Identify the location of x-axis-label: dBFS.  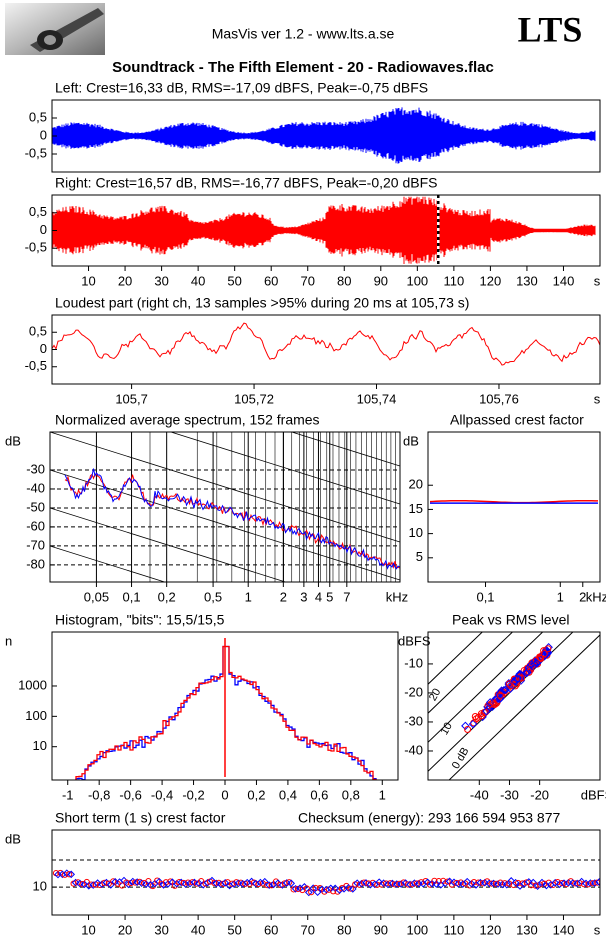
(593, 794).